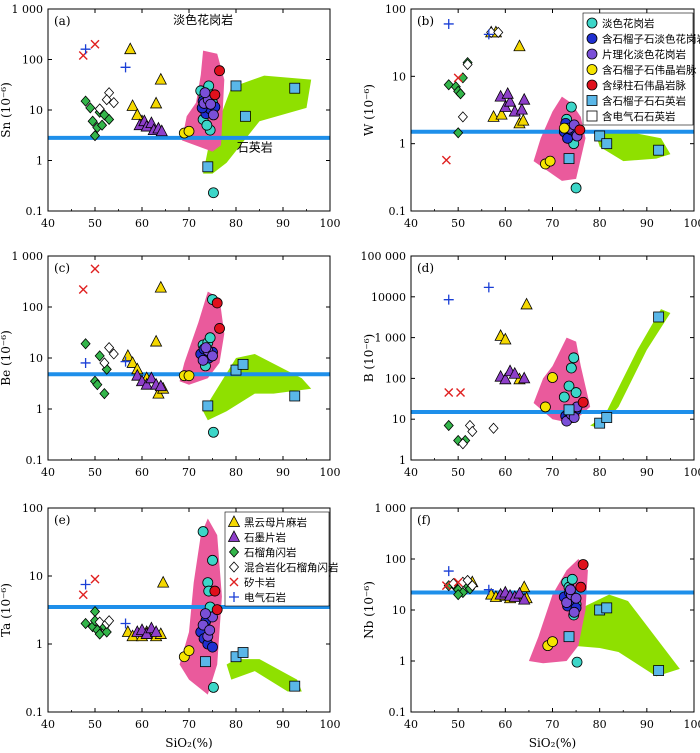  Describe the element at coordinates (62, 21) in the screenshot. I see `panel-label: (a)` at that location.